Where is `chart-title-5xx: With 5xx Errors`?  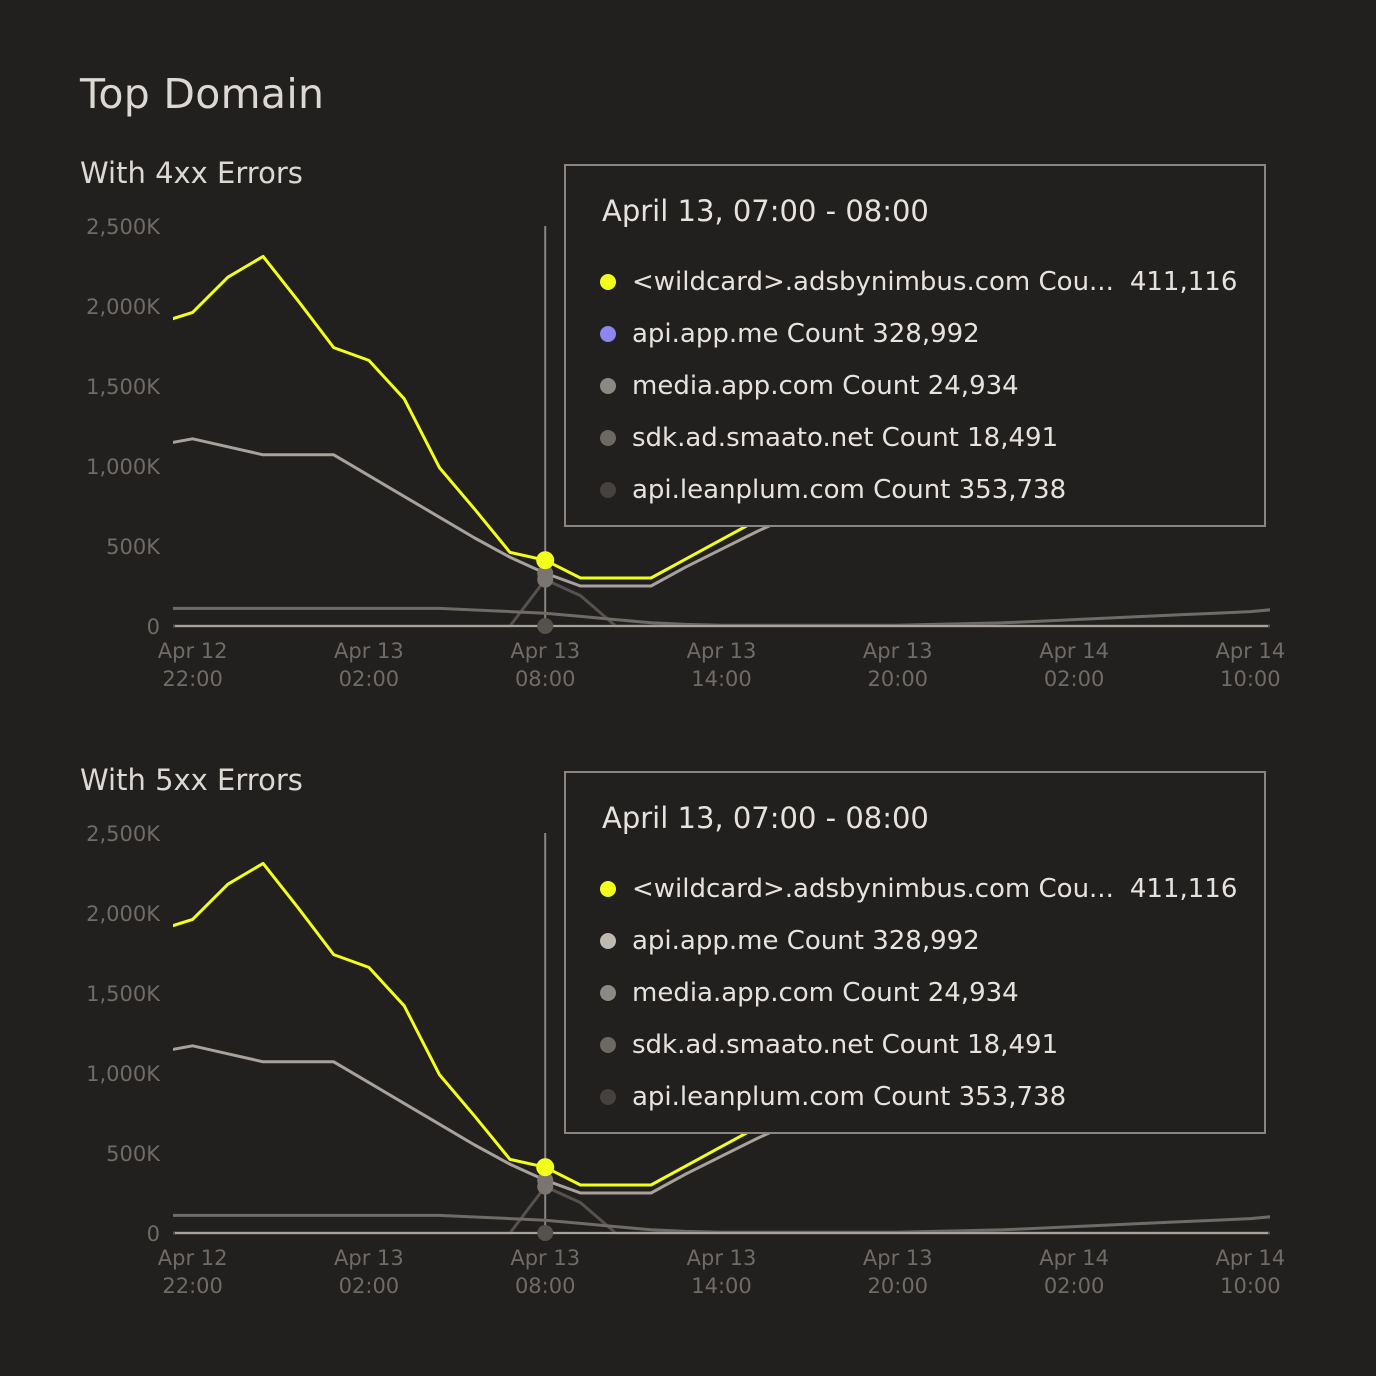 chart-title-5xx: With 5xx Errors is located at coordinates (191, 780).